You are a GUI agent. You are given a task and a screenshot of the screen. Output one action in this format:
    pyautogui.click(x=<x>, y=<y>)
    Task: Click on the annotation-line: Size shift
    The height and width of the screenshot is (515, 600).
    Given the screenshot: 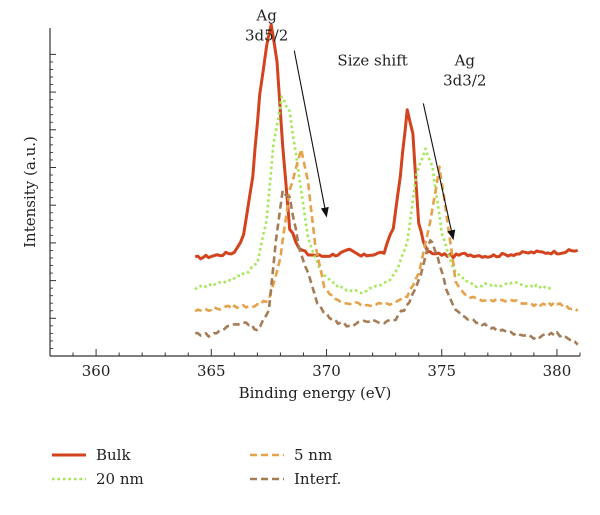 What is the action you would take?
    pyautogui.click(x=372, y=61)
    